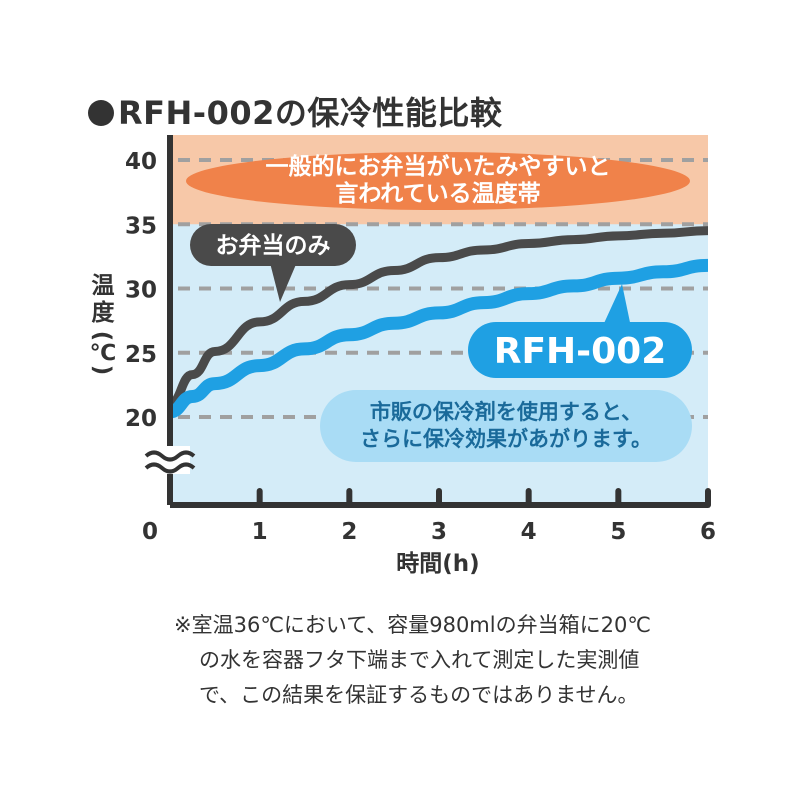 Image resolution: width=800 pixels, height=800 pixels. I want to click on x-tick-label: 0, so click(150, 532).